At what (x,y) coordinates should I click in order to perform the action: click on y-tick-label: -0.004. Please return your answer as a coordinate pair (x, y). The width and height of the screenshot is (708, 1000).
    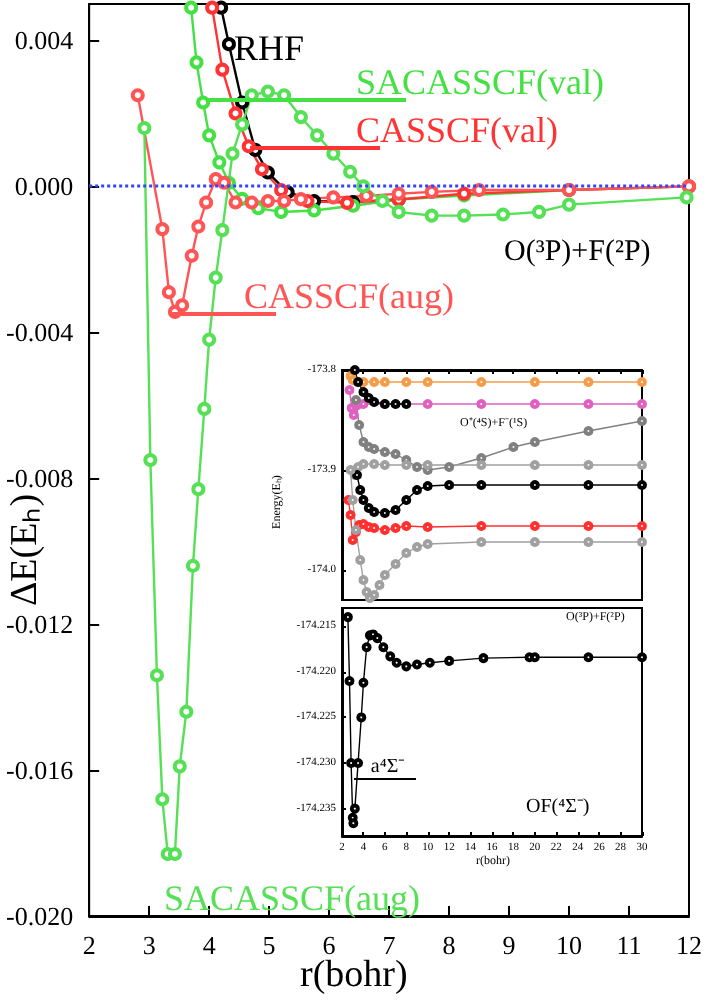
    Looking at the image, I should click on (40, 332).